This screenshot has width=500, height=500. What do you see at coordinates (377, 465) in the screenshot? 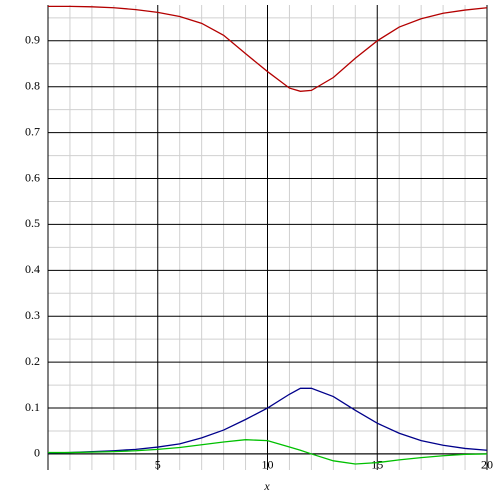
I see `x-tick-label: 15` at bounding box center [377, 465].